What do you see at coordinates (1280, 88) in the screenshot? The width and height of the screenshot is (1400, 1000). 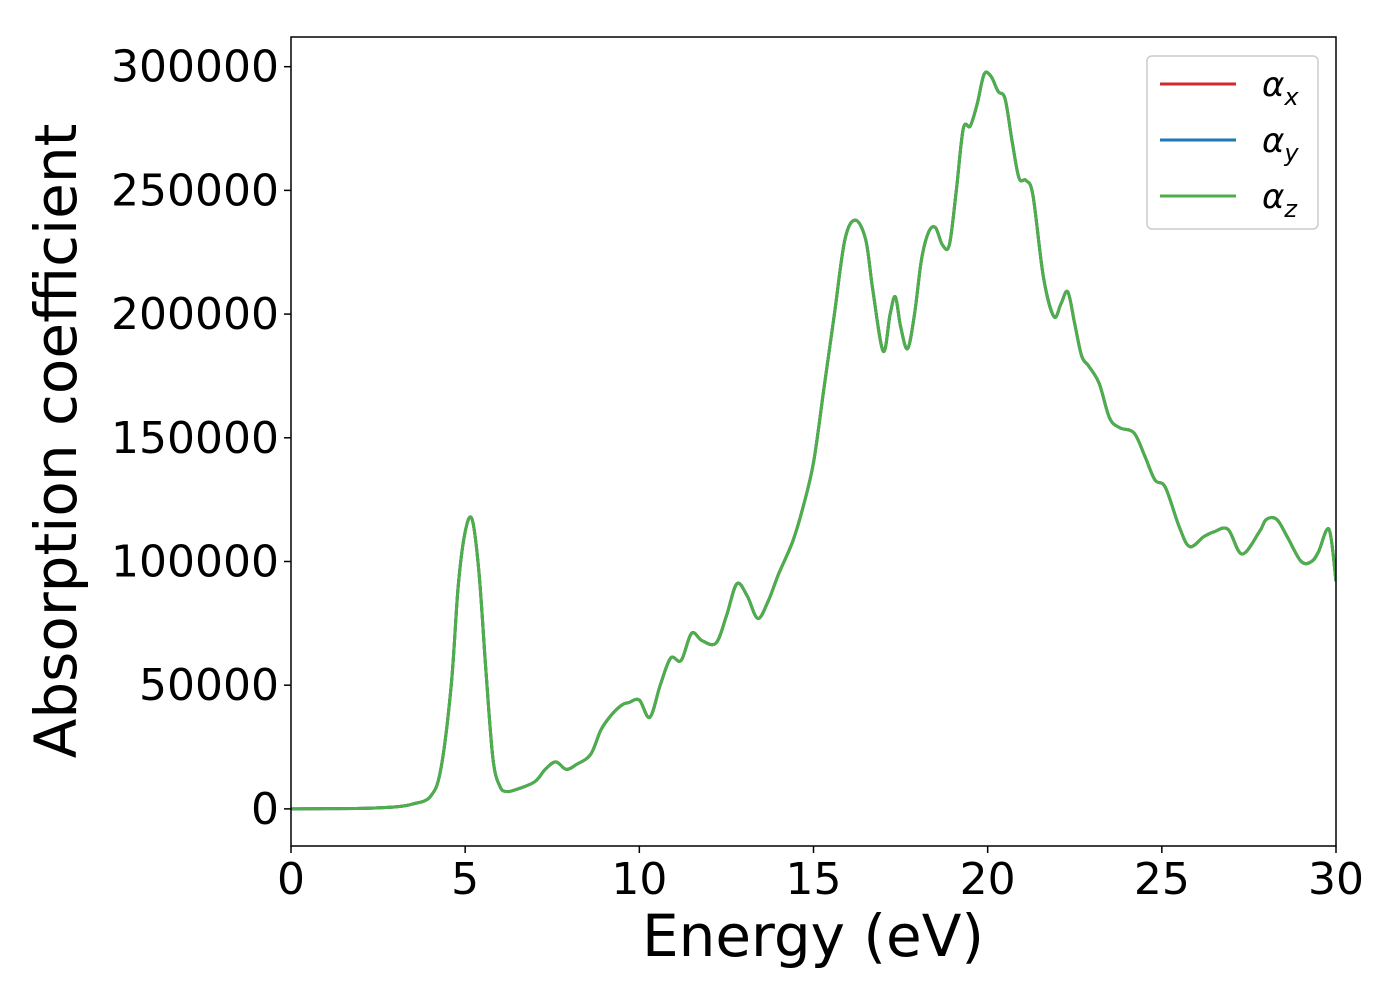 I see `legend-label-x: αx` at bounding box center [1280, 88].